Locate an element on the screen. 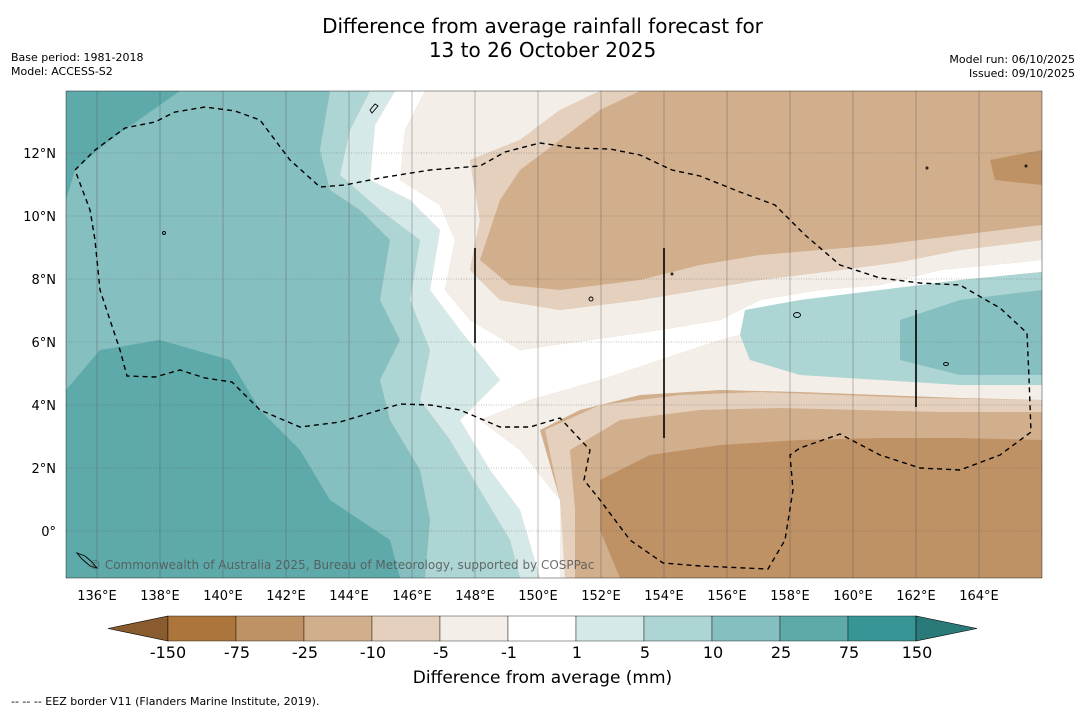  colorbar-tick-label: -1 is located at coordinates (509, 652).